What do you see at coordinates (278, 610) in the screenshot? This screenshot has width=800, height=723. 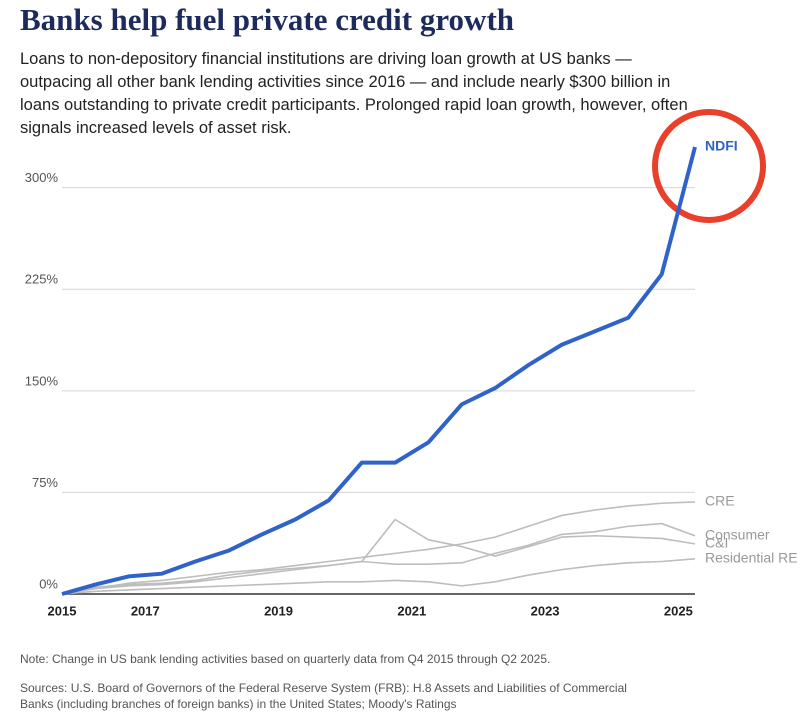 I see `x-tick-label: 2019` at bounding box center [278, 610].